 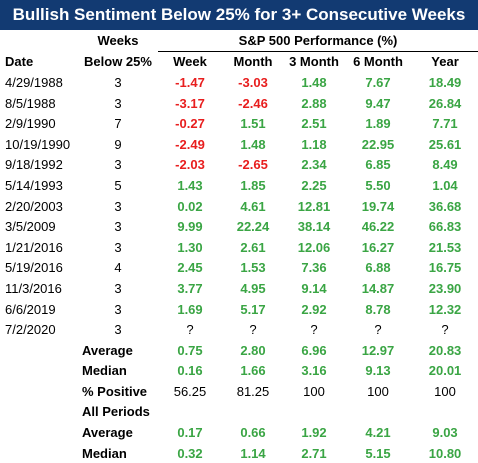 I want to click on 6-month-cell: 7.67, so click(x=378, y=82).